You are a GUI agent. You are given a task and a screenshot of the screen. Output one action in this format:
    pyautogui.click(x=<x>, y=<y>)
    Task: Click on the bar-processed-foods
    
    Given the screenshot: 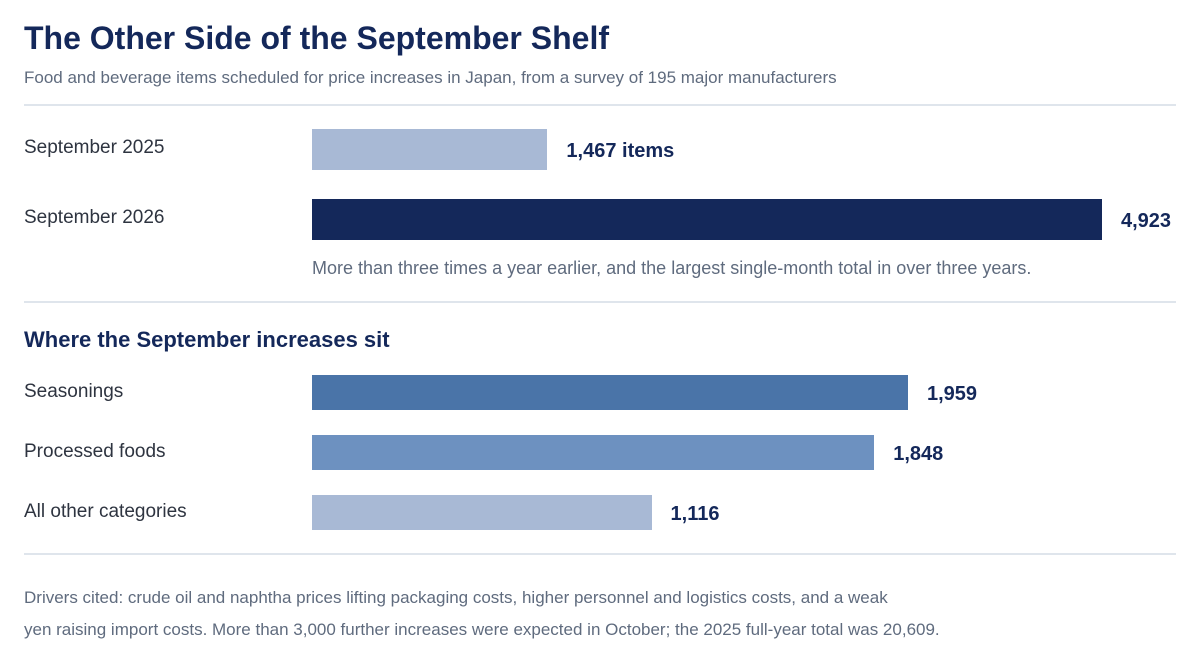 What is the action you would take?
    pyautogui.click(x=593, y=452)
    